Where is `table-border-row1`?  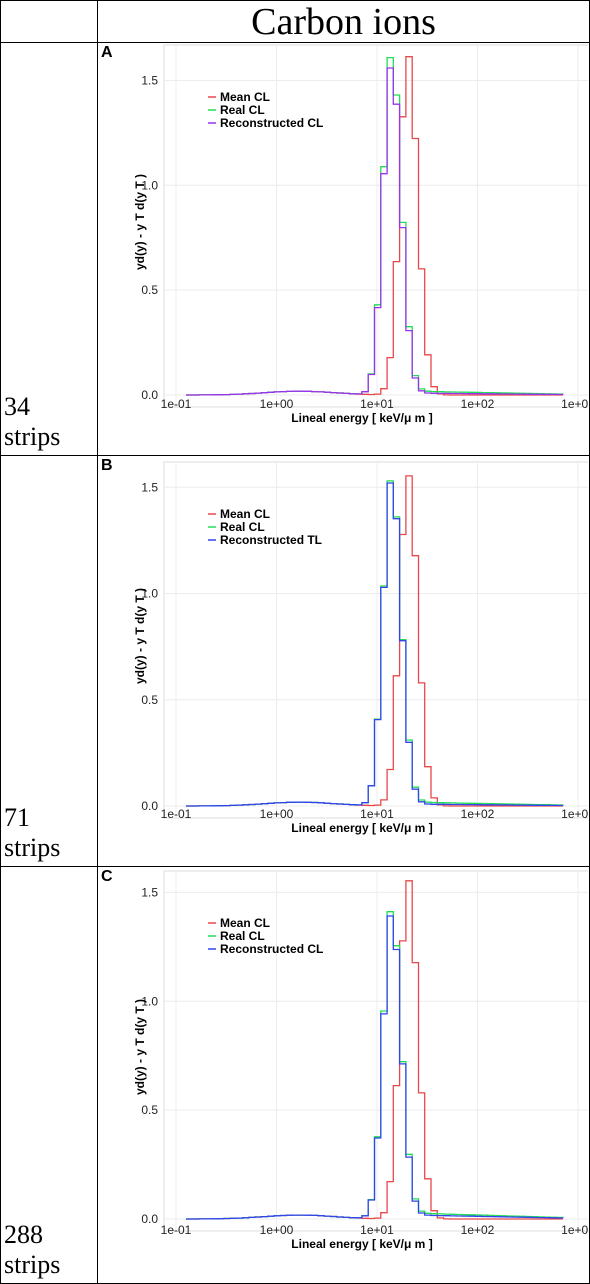 table-border-row1 is located at coordinates (295, 455).